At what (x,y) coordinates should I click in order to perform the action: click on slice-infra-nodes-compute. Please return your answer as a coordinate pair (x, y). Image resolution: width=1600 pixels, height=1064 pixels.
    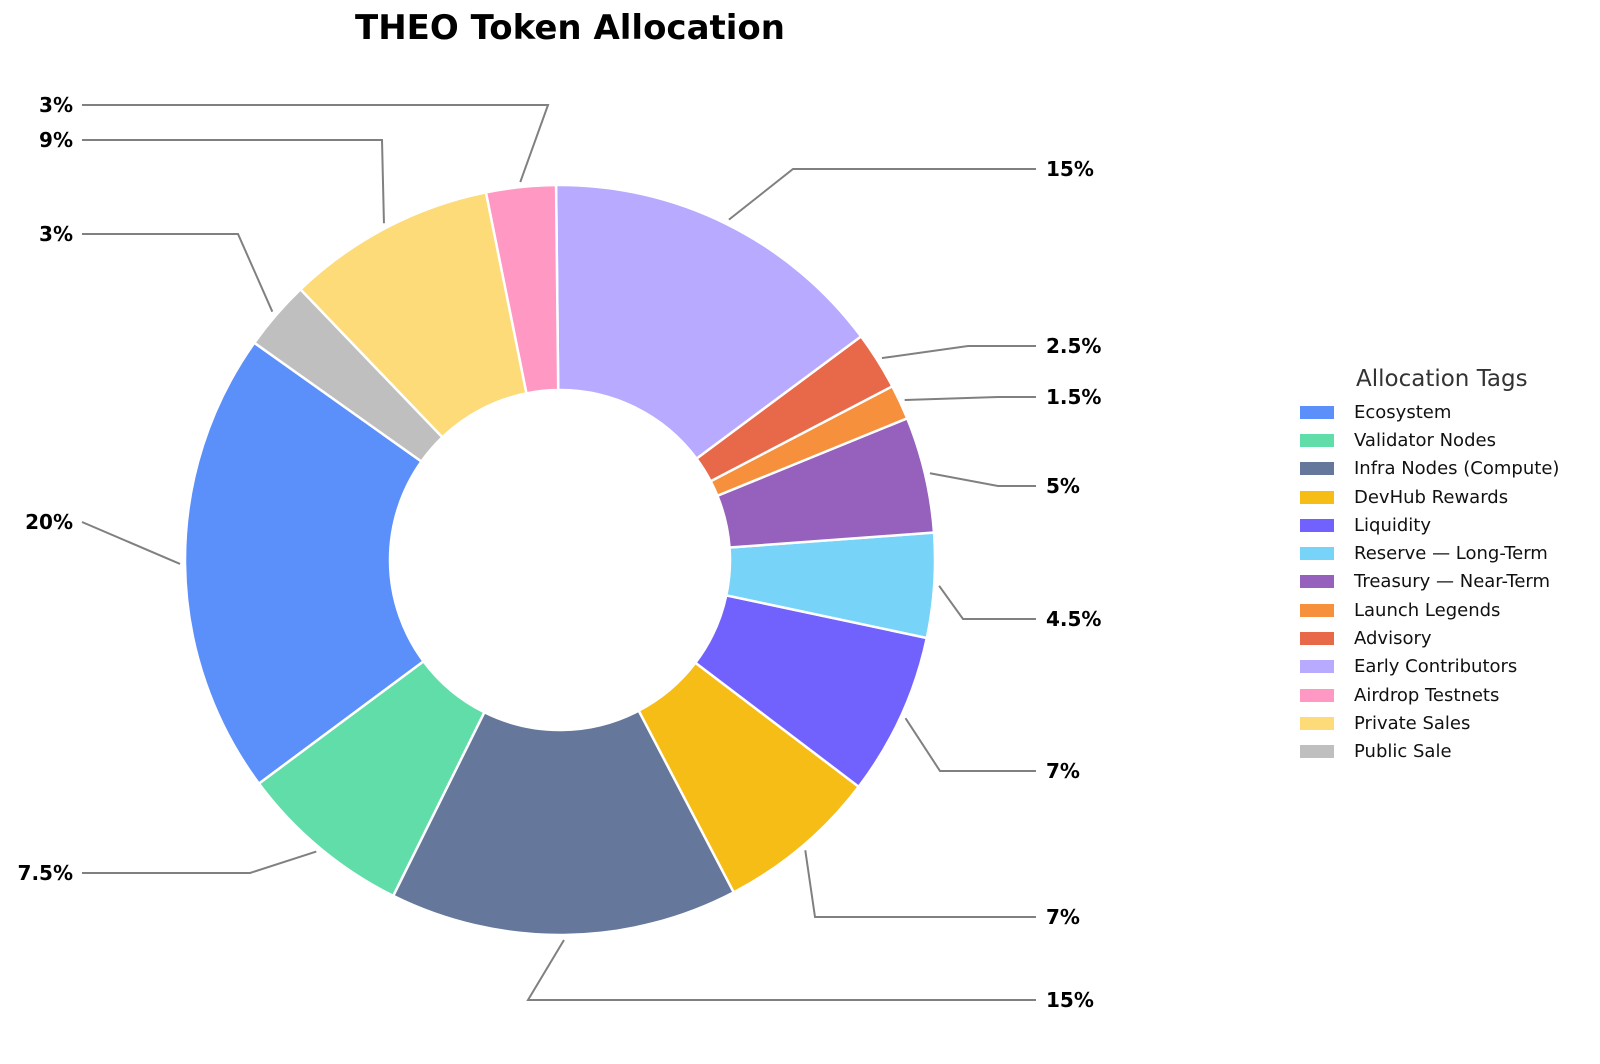
    Looking at the image, I should click on (563, 822).